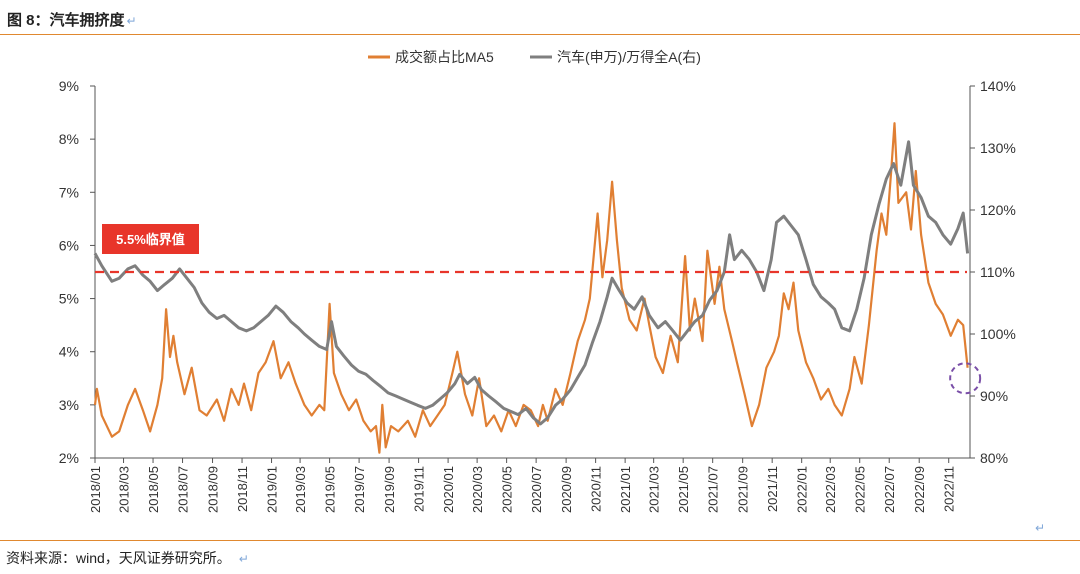 This screenshot has width=1080, height=574. I want to click on x-tick-label: 2021/03, so click(654, 489).